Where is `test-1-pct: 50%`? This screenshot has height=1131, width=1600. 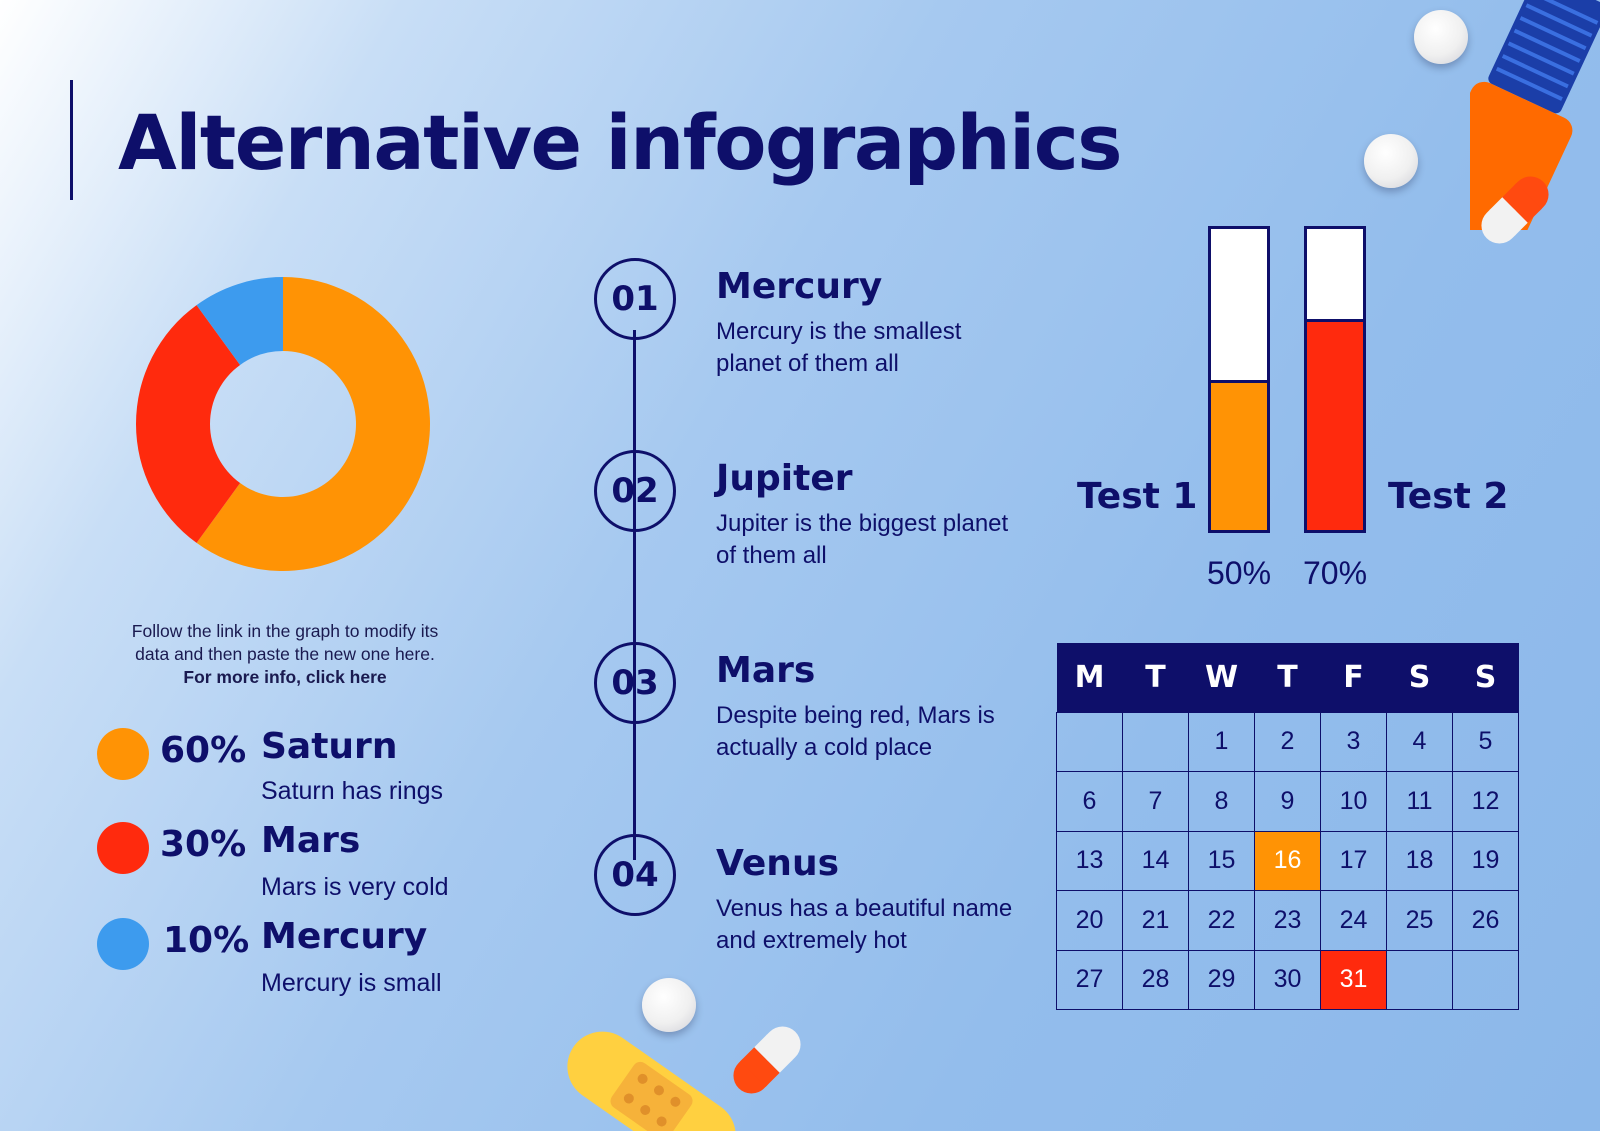 test-1-pct: 50% is located at coordinates (1239, 573).